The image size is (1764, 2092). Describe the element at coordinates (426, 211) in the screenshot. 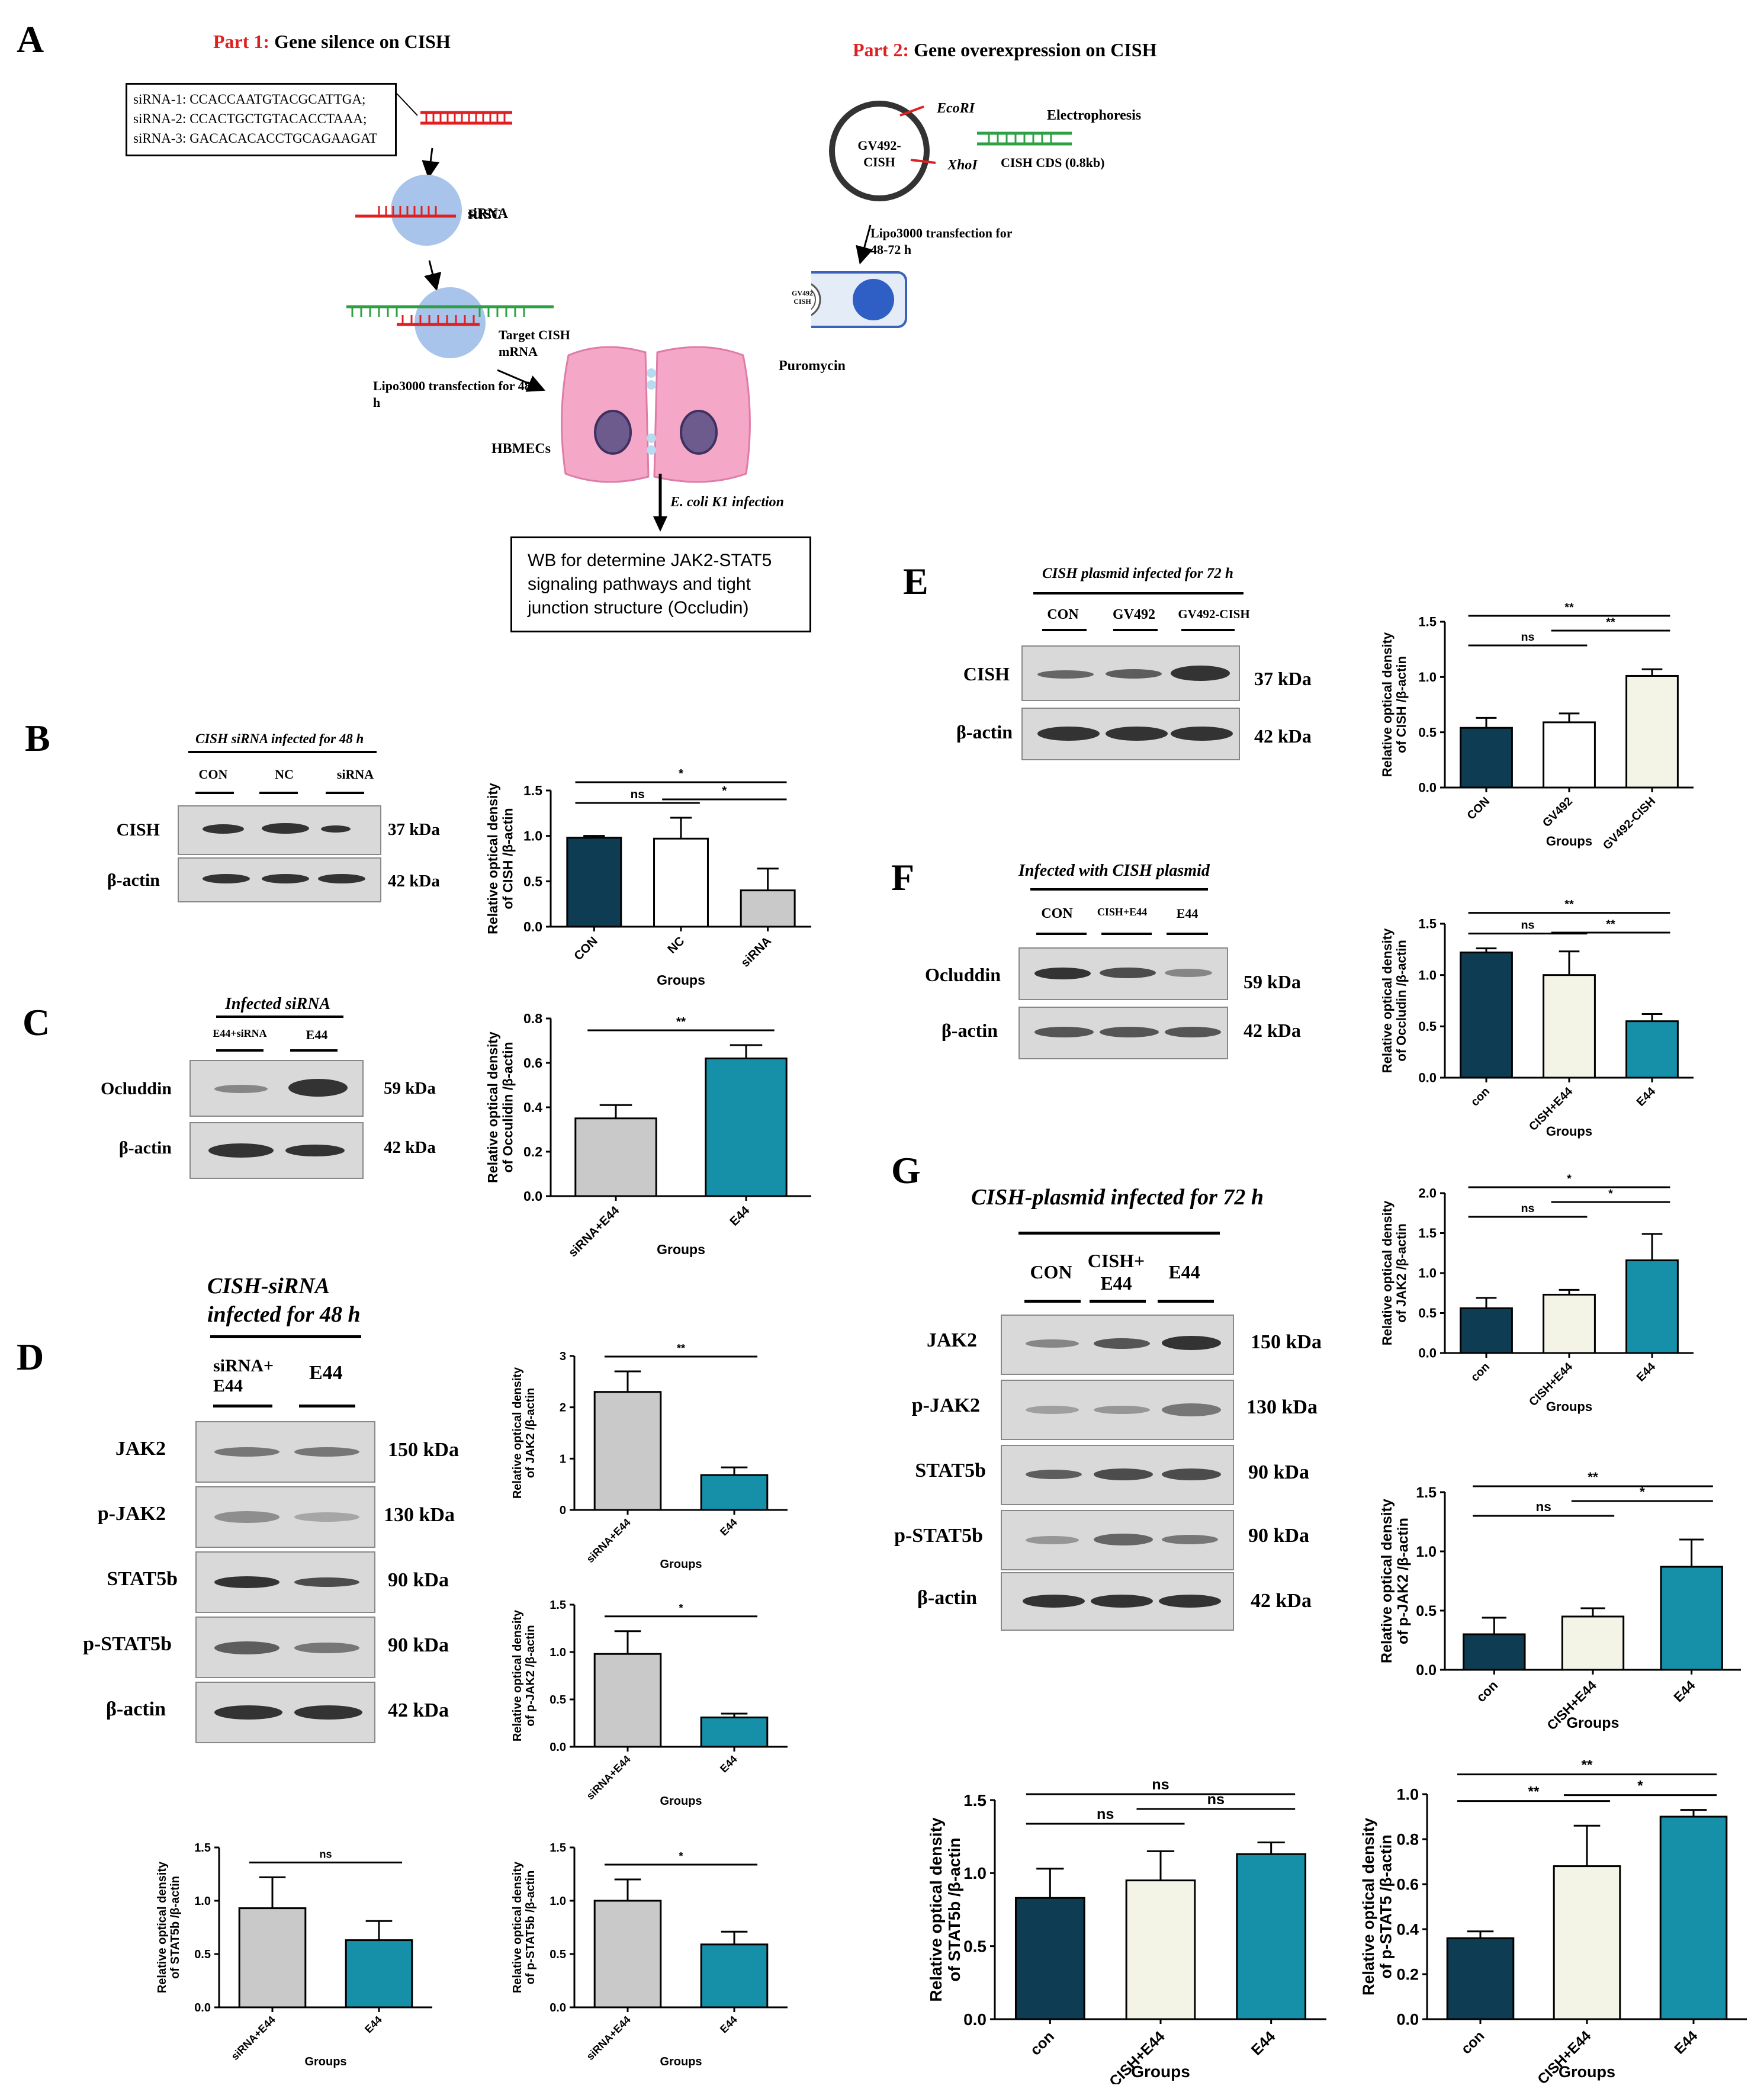

I see `risc-circle-icon` at that location.